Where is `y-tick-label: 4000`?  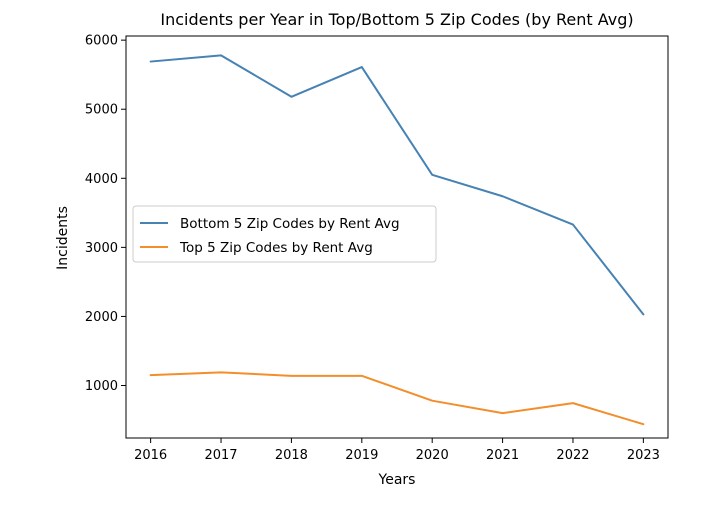 y-tick-label: 4000 is located at coordinates (101, 179).